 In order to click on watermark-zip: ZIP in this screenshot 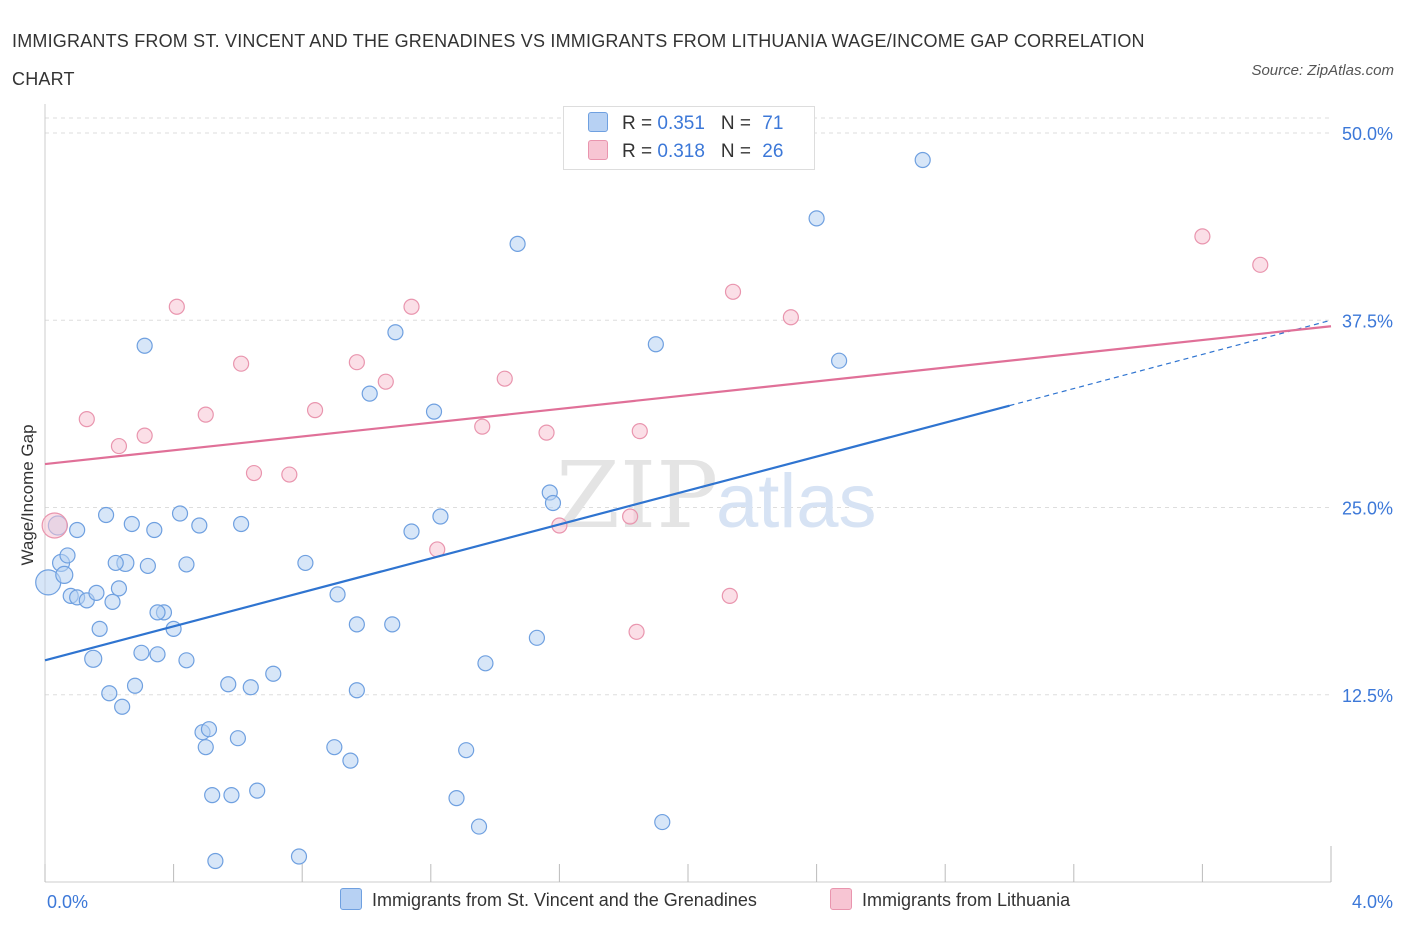, I will do `click(637, 495)`.